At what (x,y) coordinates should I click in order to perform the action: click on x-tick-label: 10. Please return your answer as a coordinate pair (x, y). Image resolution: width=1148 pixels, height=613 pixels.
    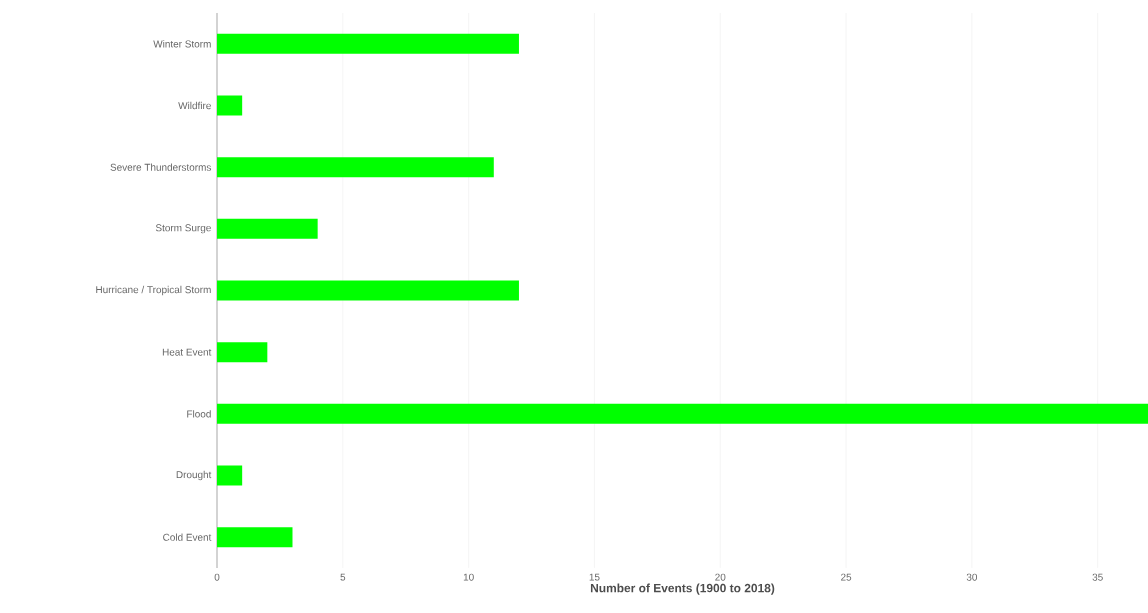
    Looking at the image, I should click on (468, 577).